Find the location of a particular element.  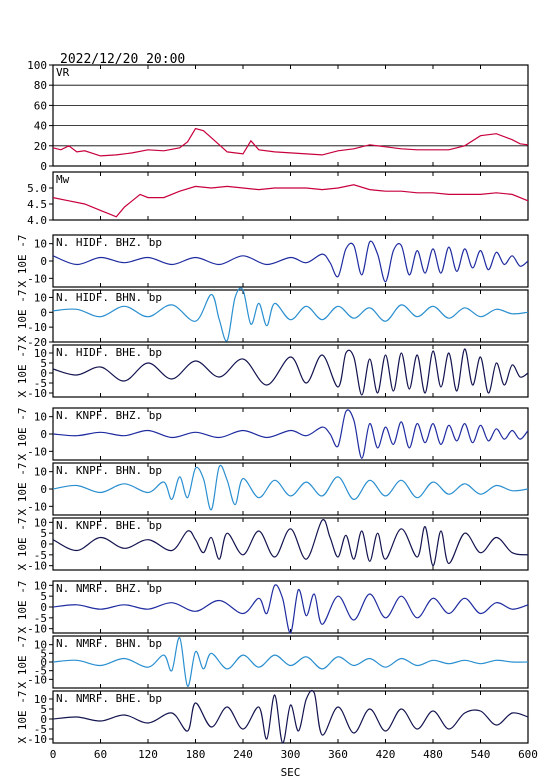

x-tick-label: 0 is located at coordinates (53, 754).